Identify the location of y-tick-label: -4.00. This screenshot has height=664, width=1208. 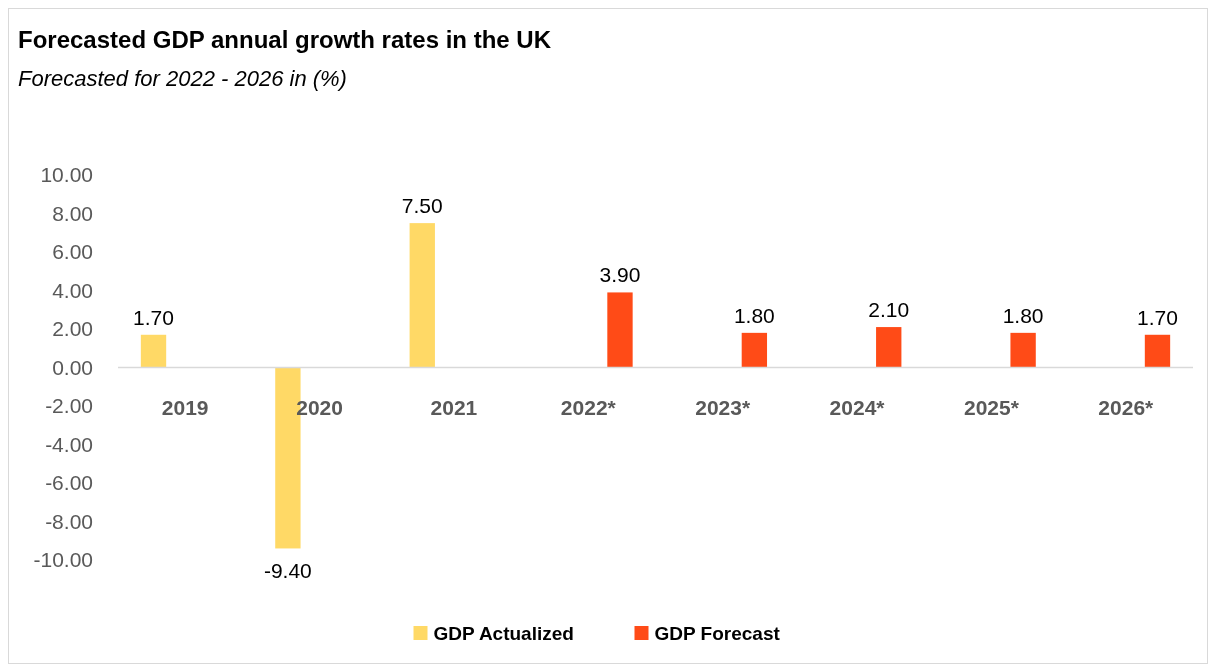
(69, 444).